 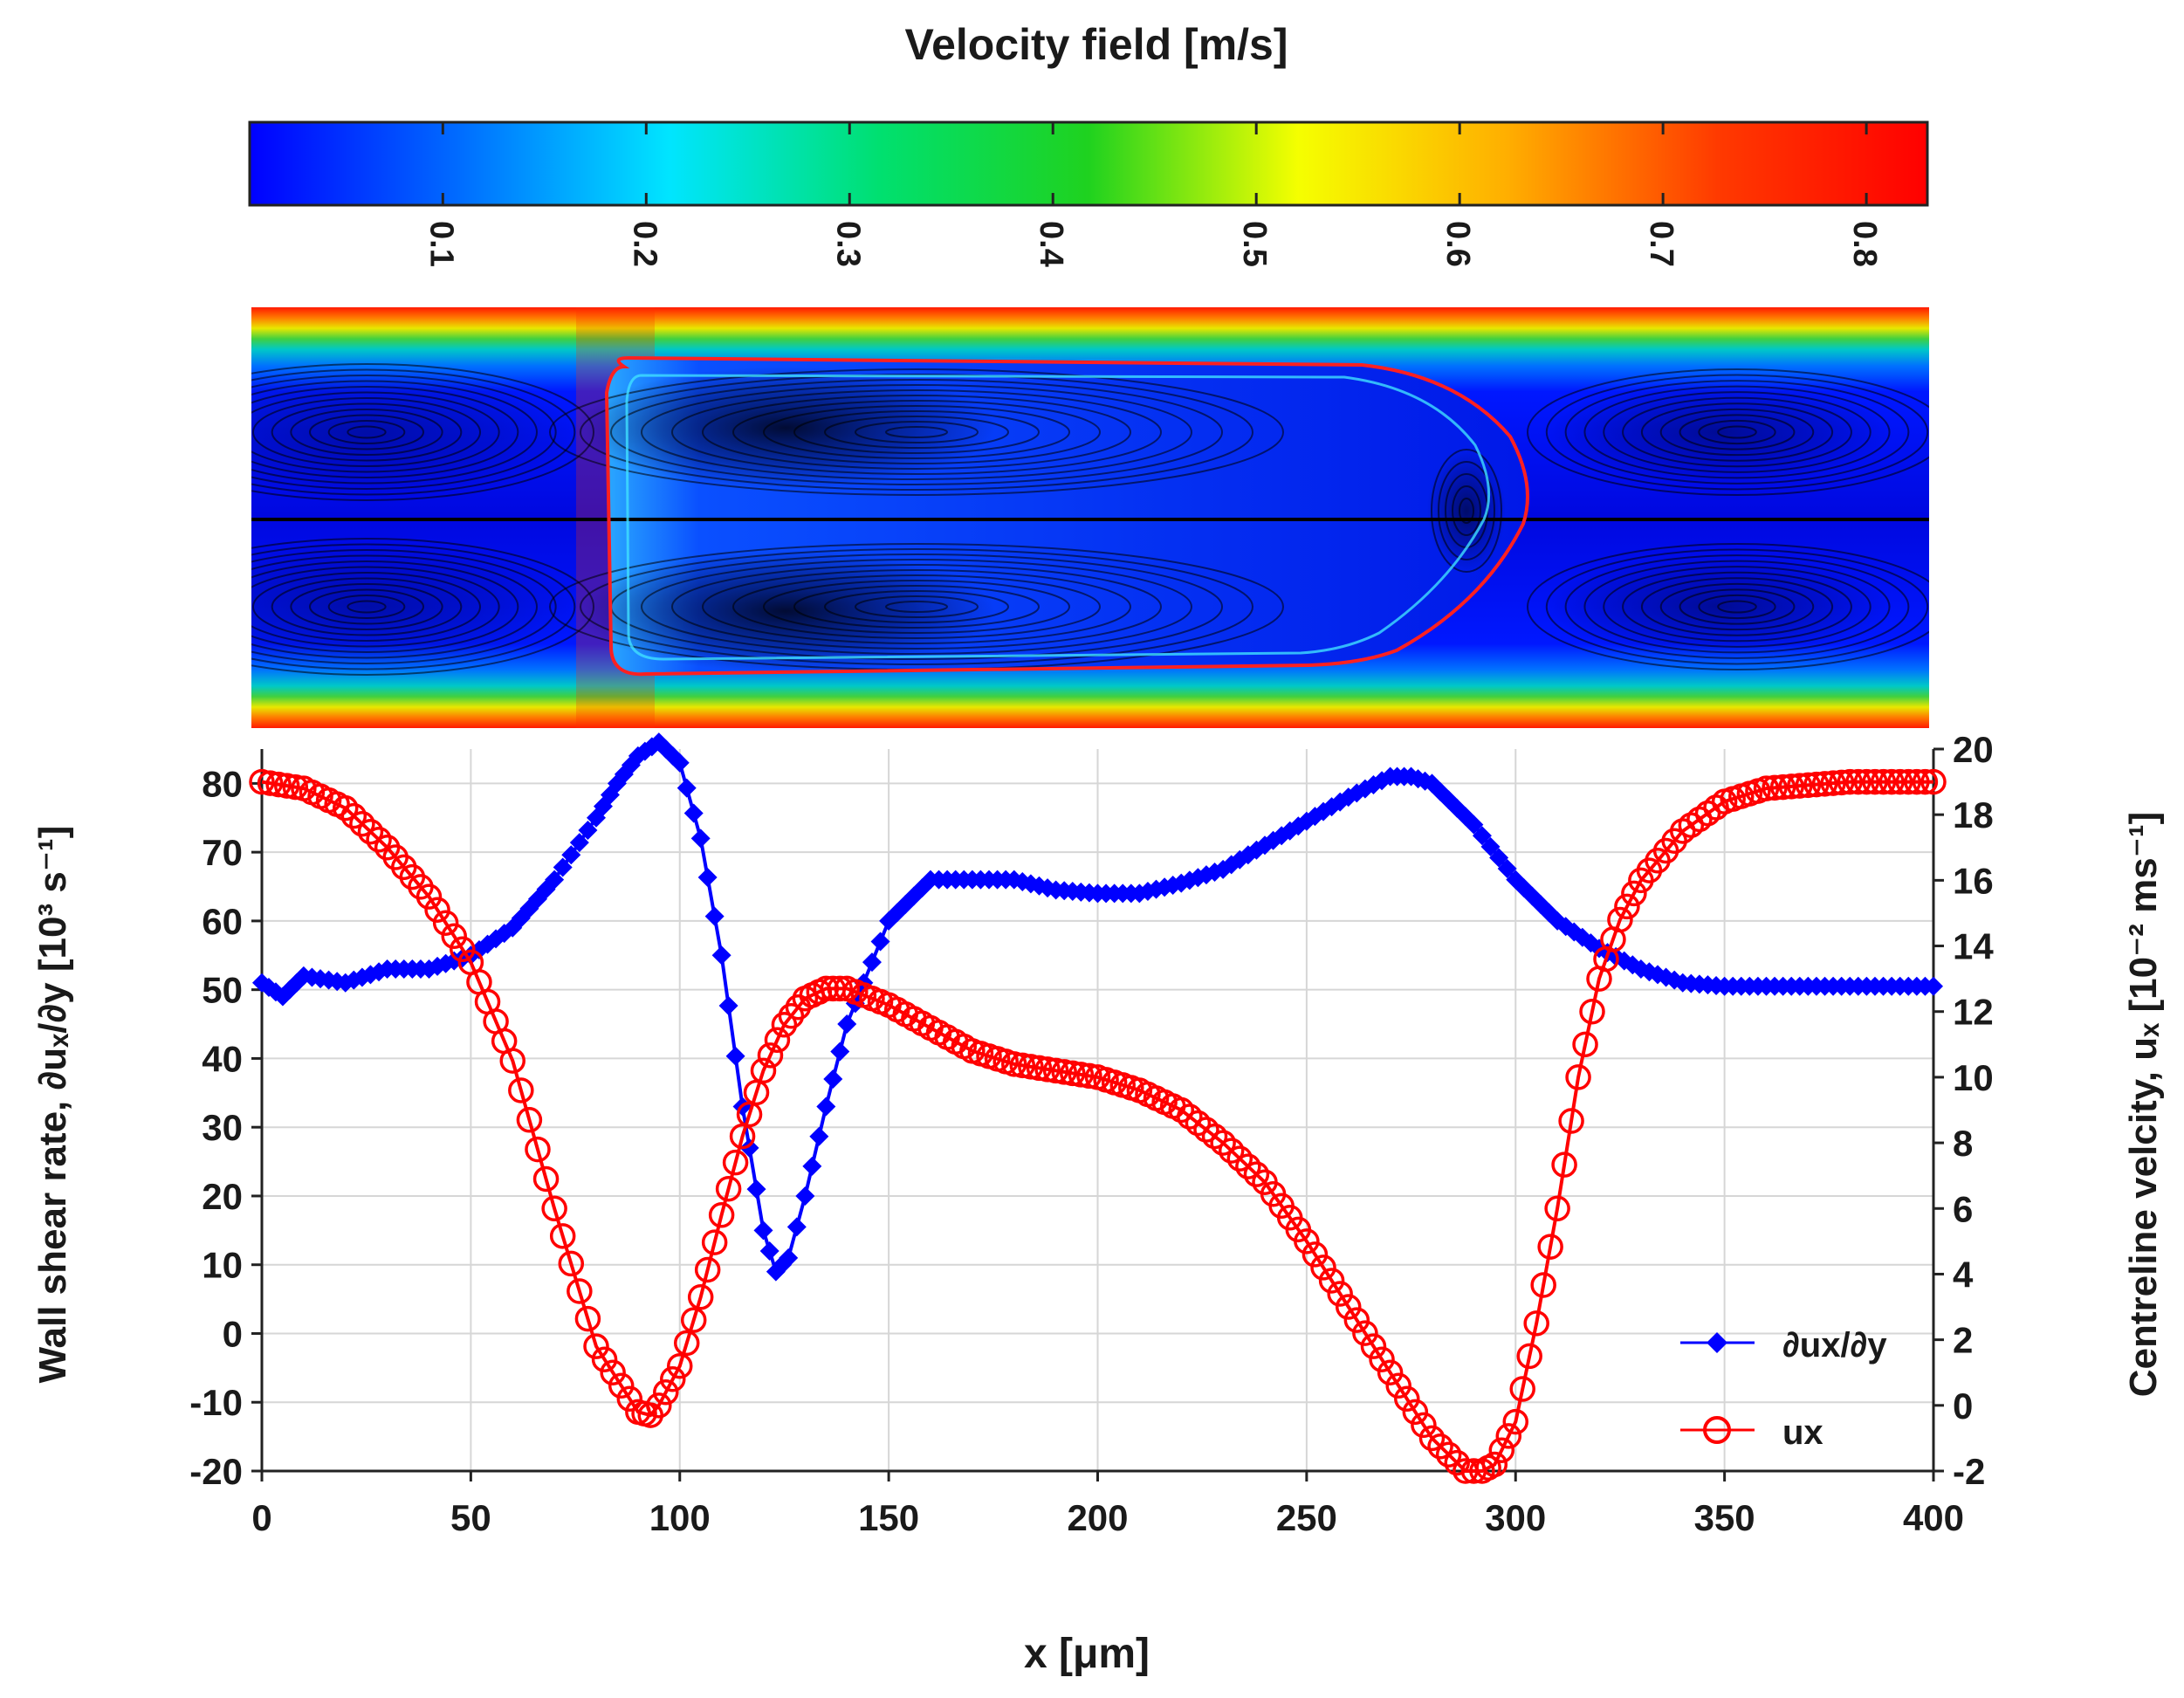 I want to click on x-tick-label: 300, so click(x=1515, y=1517).